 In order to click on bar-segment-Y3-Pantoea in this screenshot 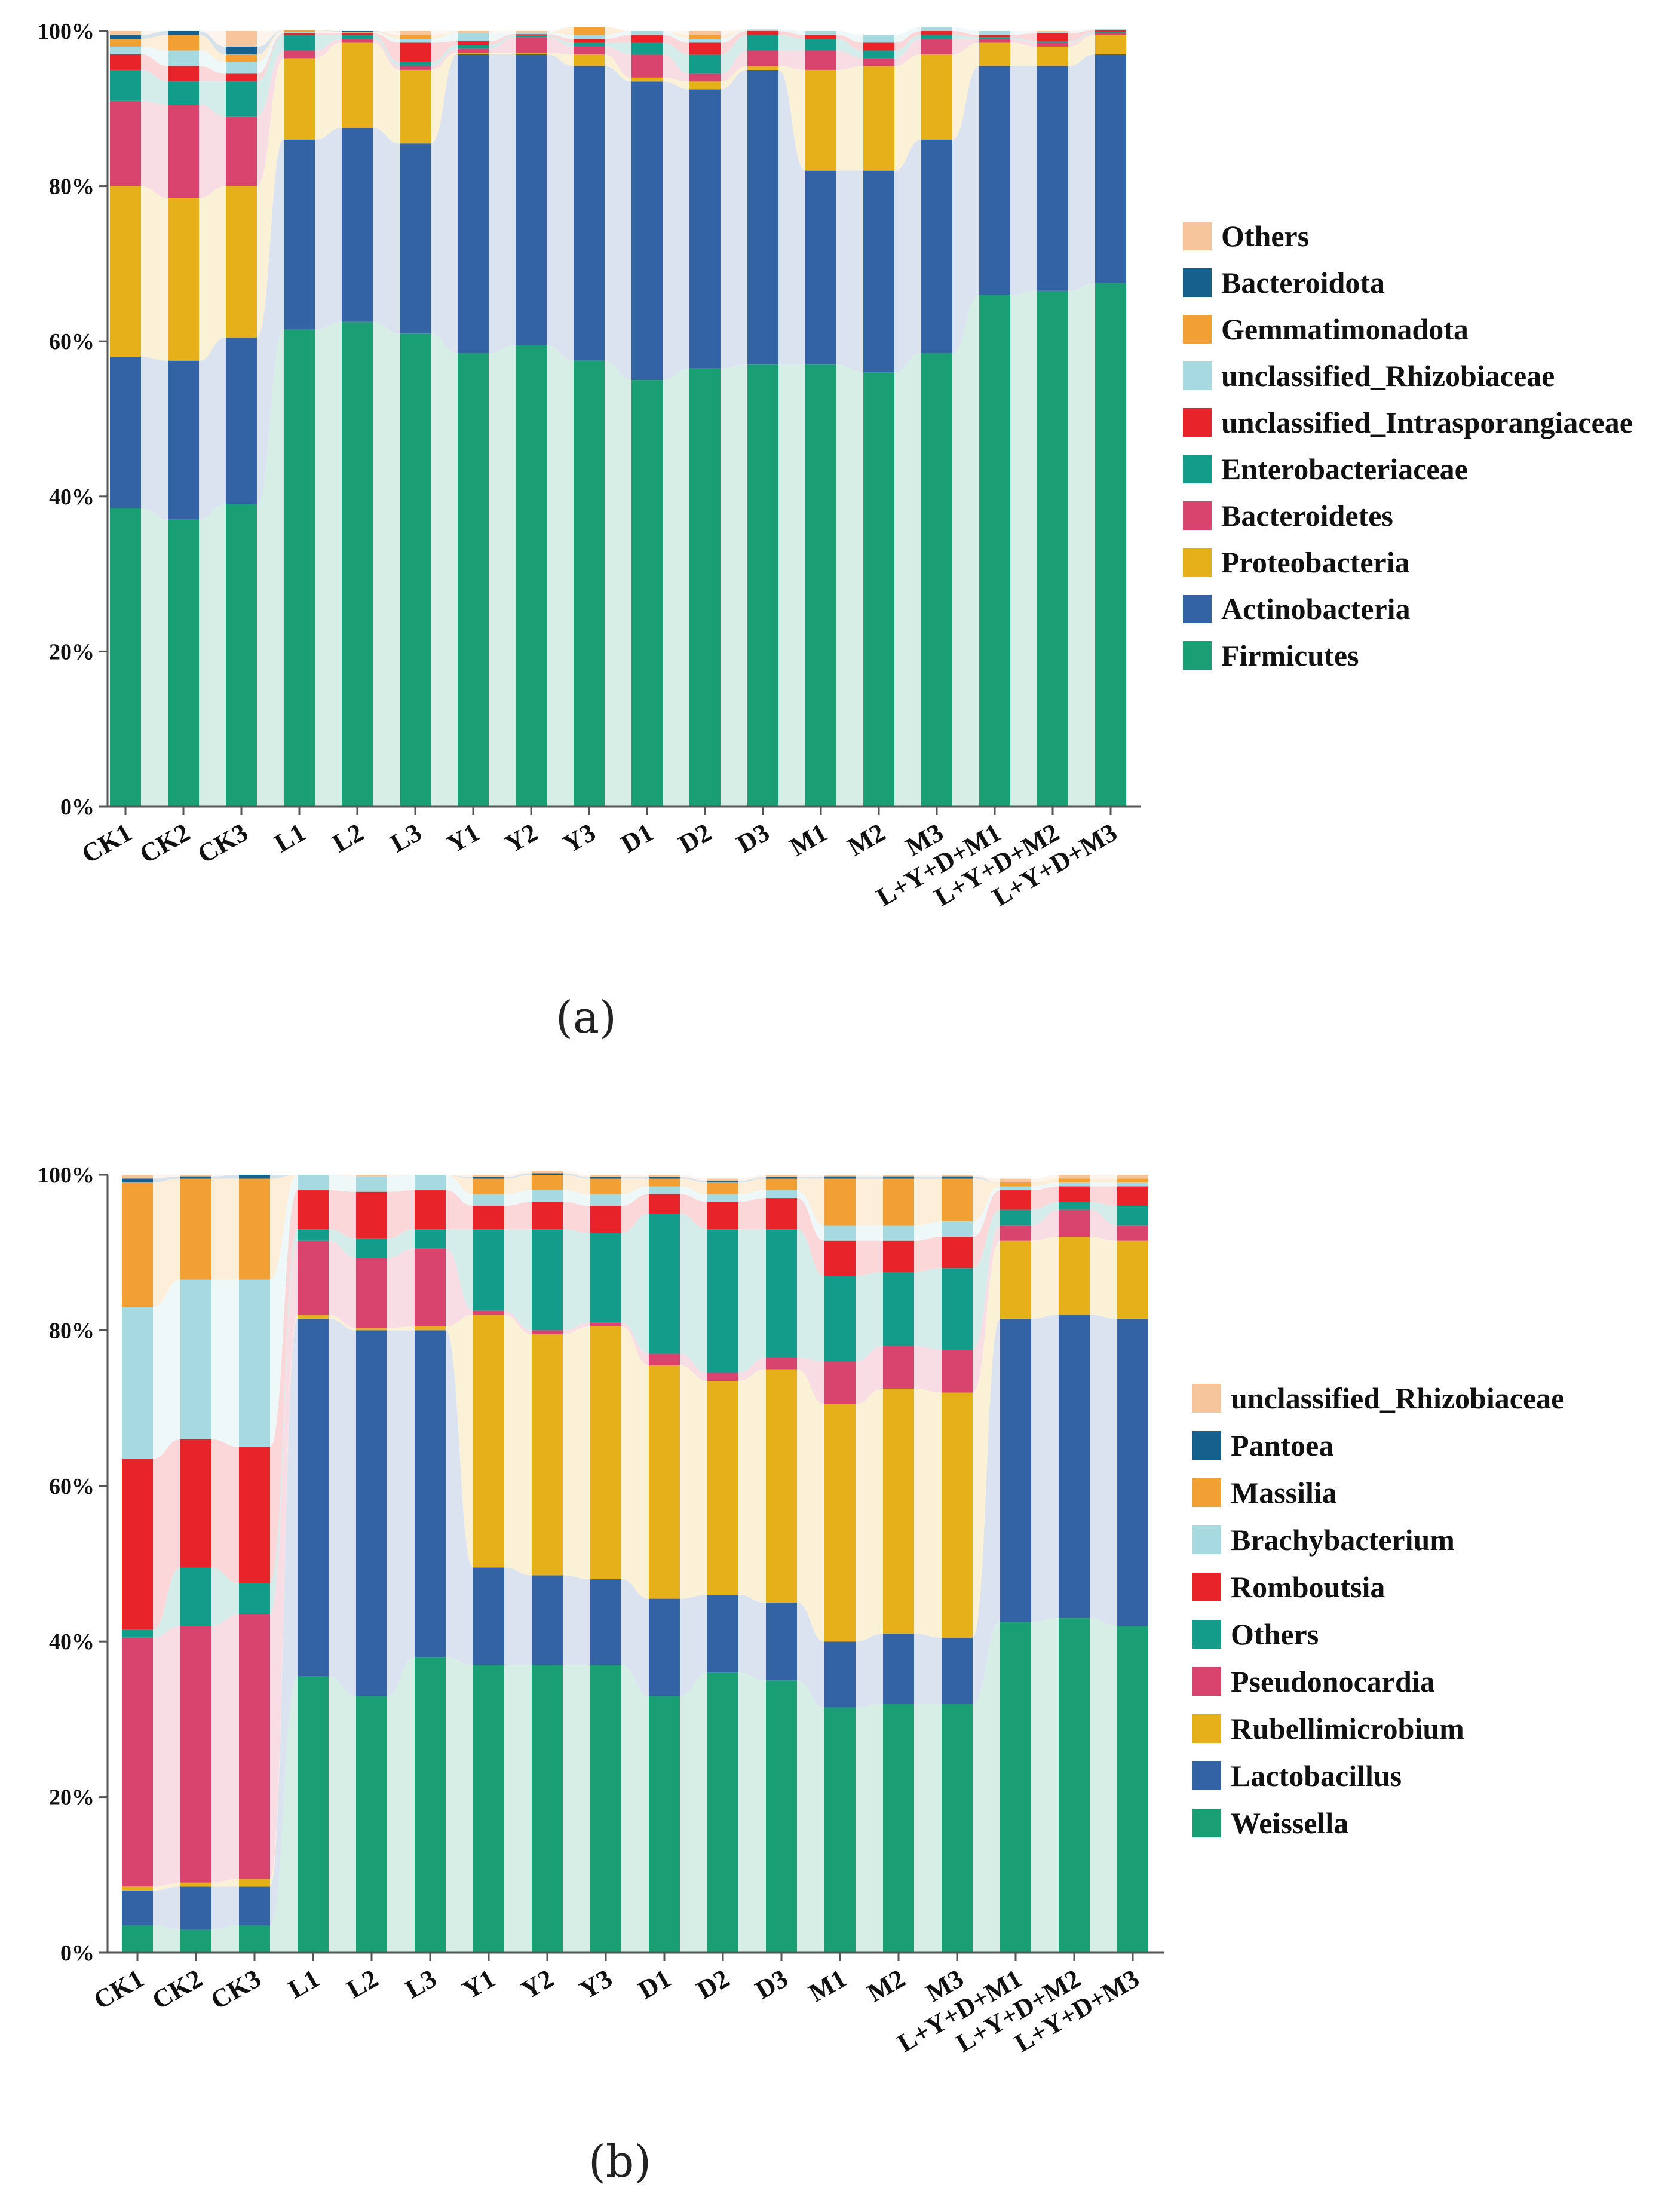, I will do `click(605, 1178)`.